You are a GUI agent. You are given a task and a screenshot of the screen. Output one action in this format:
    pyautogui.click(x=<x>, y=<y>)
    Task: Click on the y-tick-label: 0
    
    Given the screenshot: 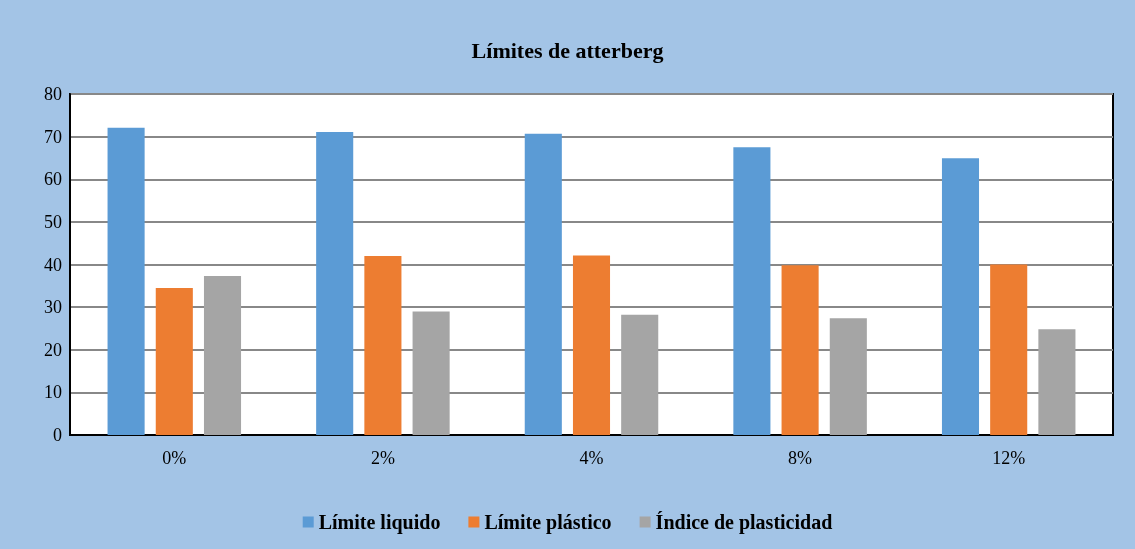 What is the action you would take?
    pyautogui.click(x=57, y=435)
    